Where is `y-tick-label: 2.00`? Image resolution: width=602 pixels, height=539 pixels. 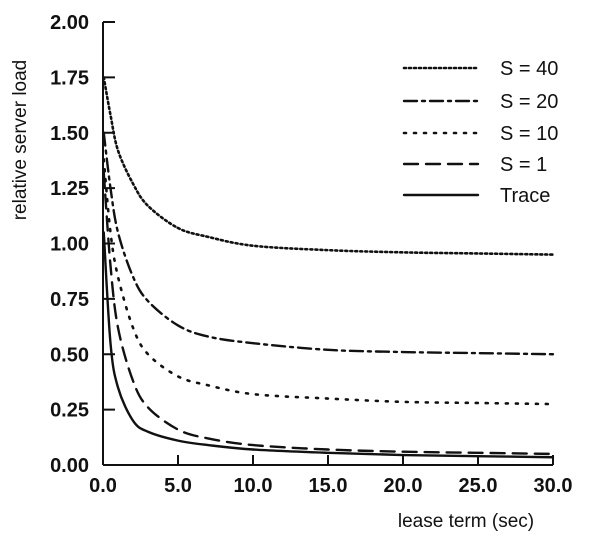 y-tick-label: 2.00 is located at coordinates (69, 23).